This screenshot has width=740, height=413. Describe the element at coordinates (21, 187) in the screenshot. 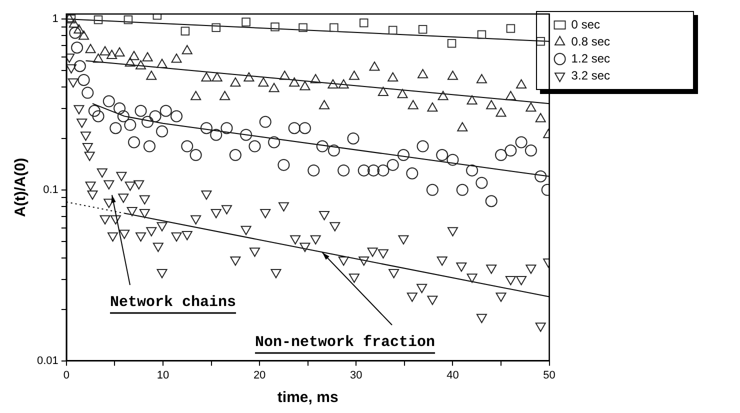

I see `y-axis-title: A(t)/A(0)` at that location.